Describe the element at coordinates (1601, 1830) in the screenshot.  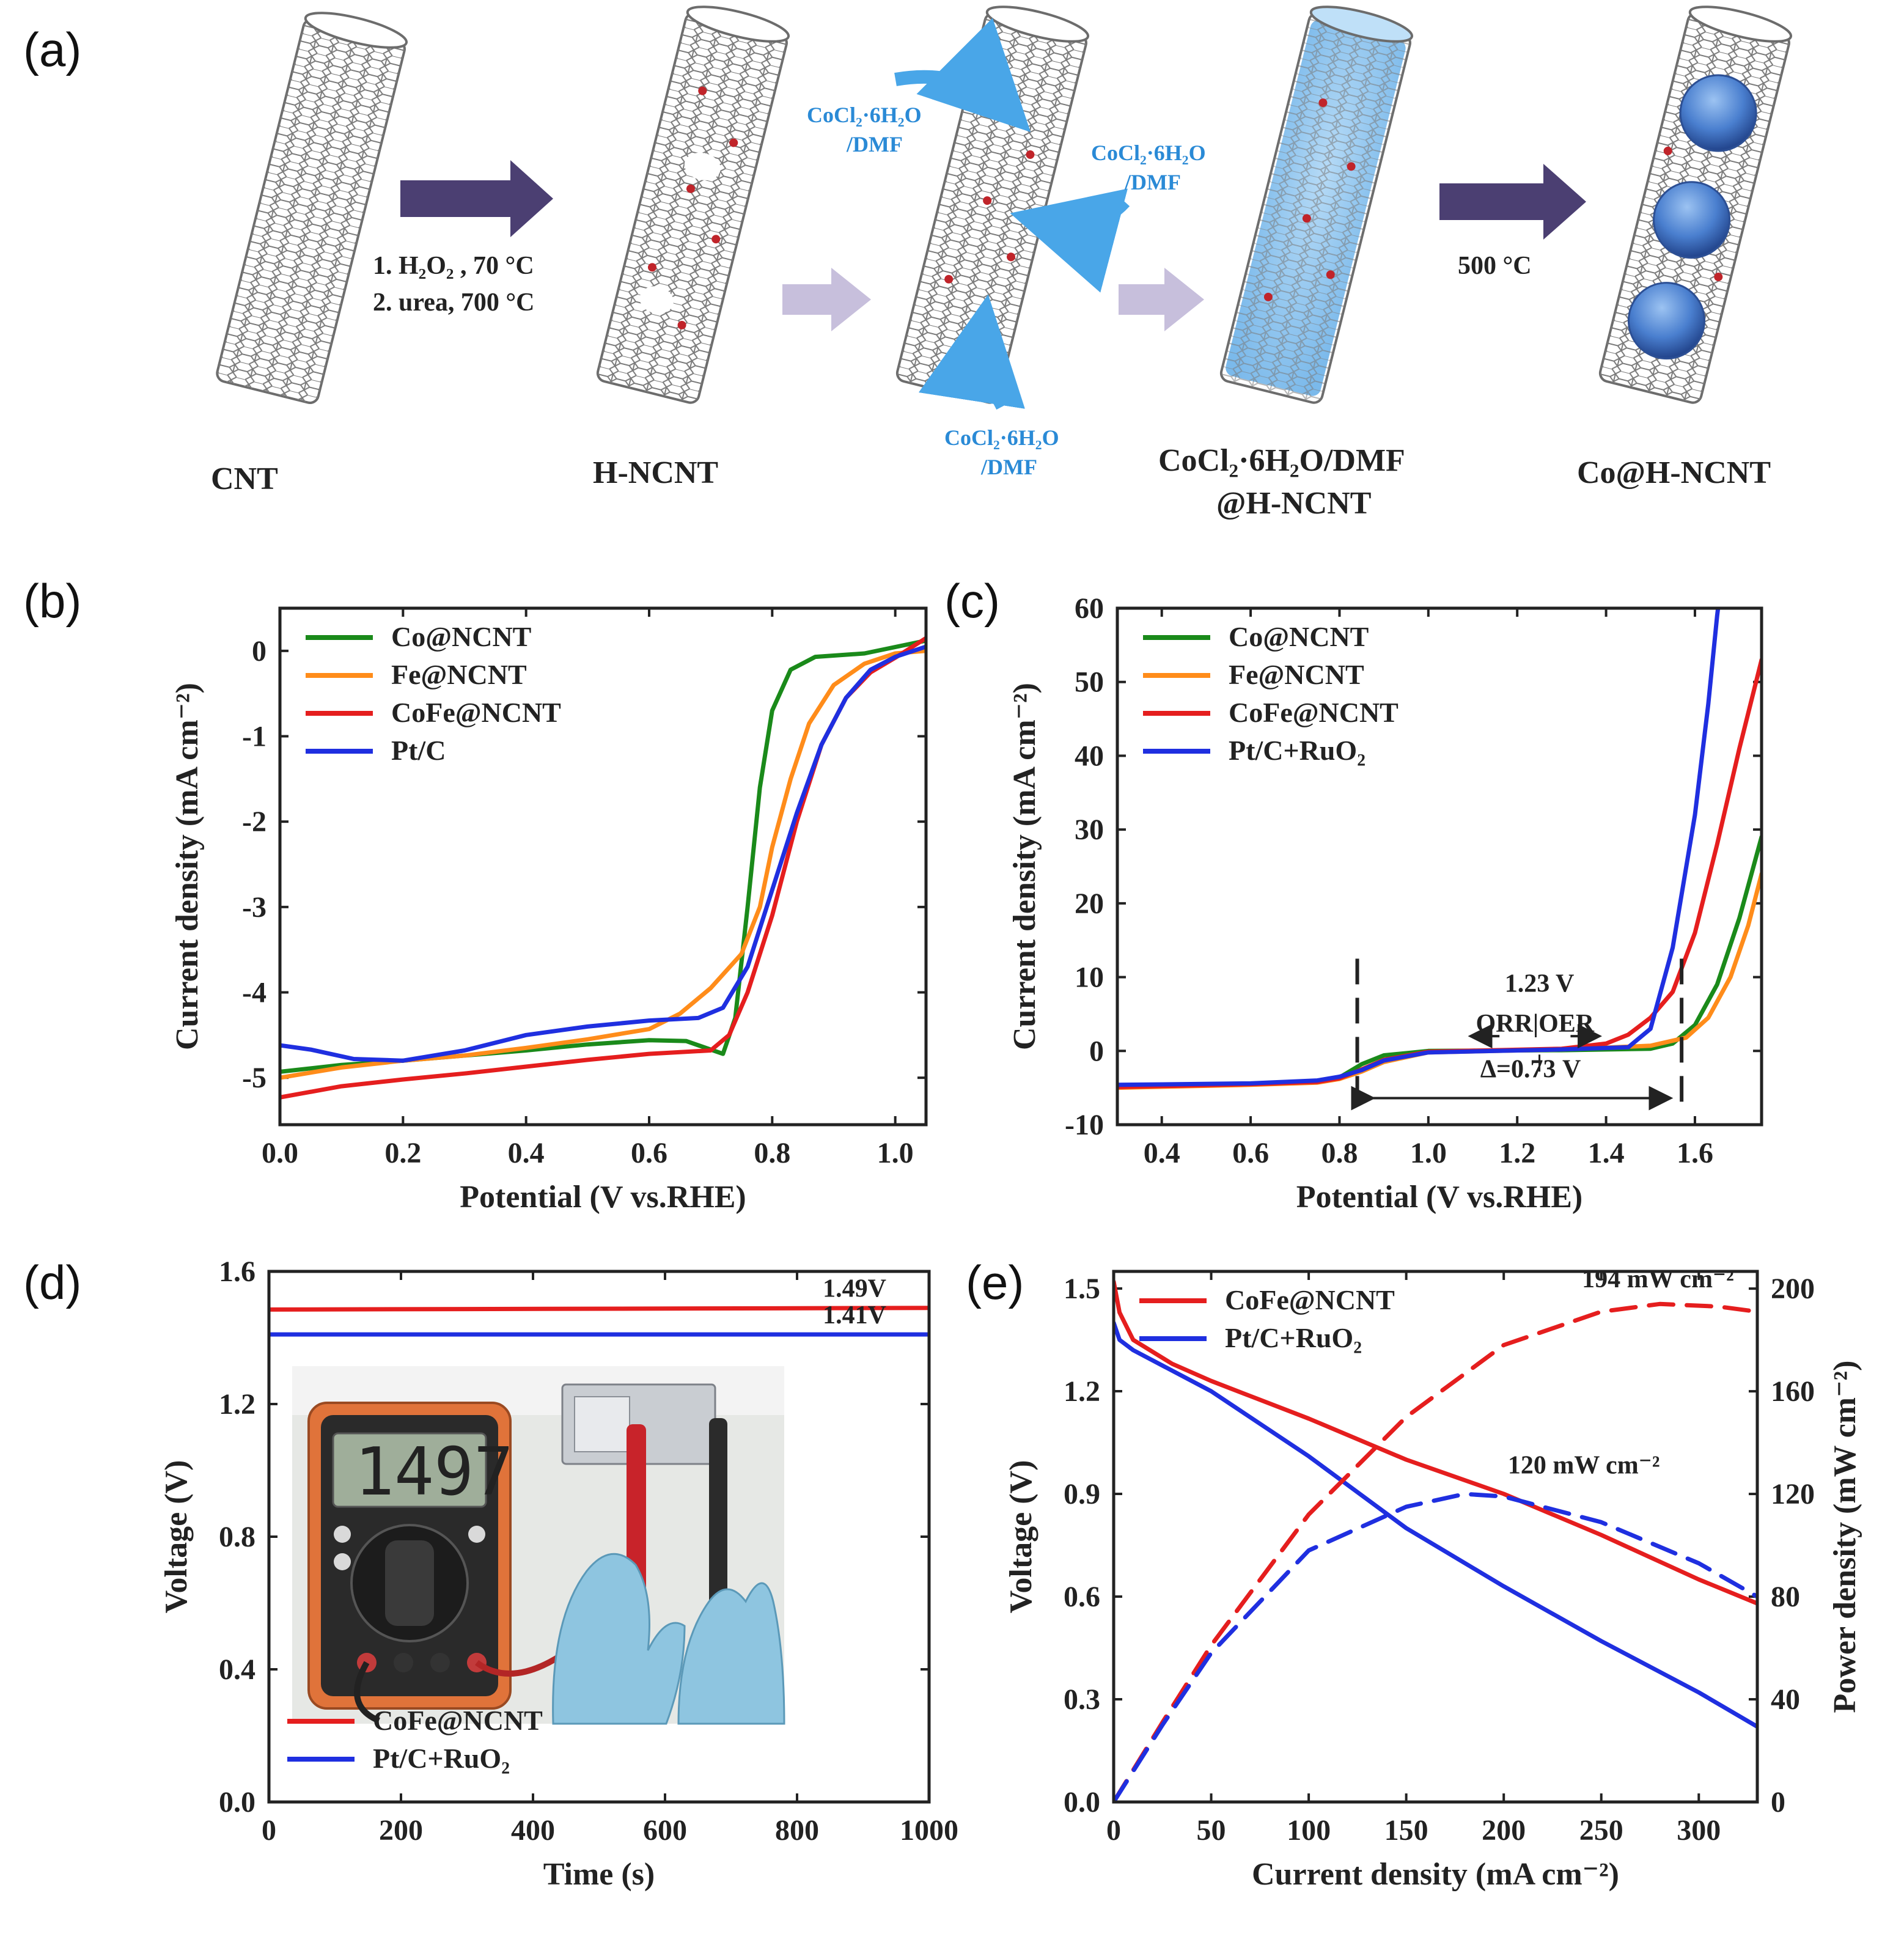
I see `chart-e-x-tick-label: 250` at that location.